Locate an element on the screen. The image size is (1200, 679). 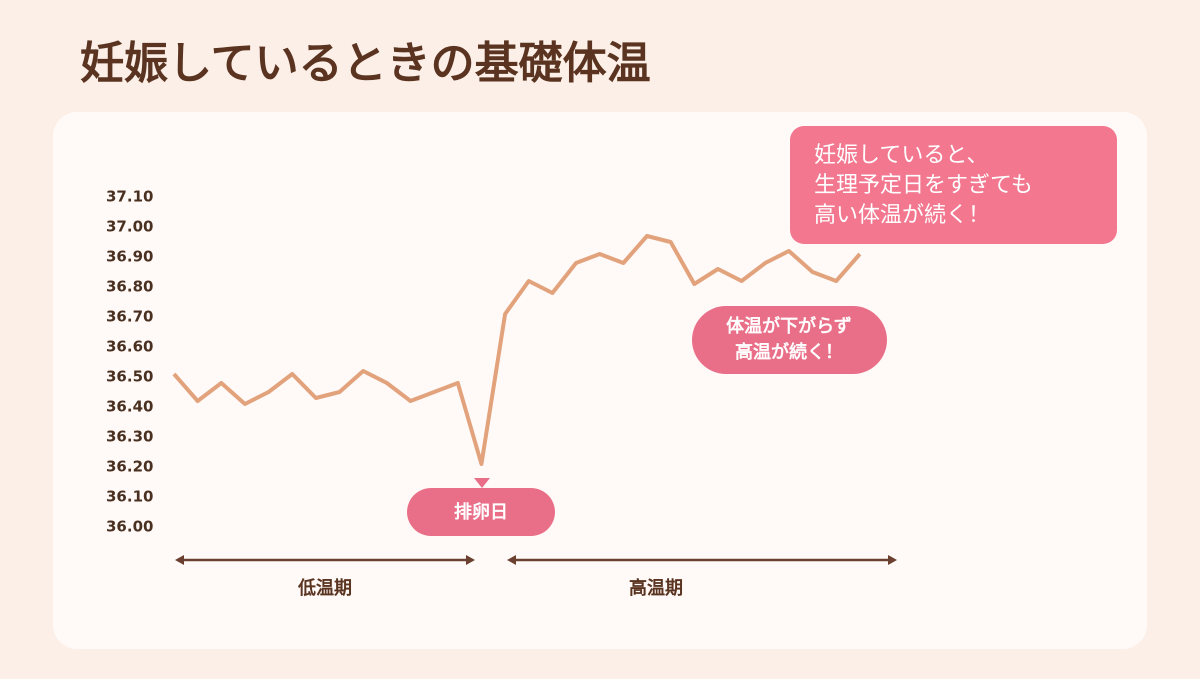
y-tick-label: 36.40 is located at coordinates (129, 407).